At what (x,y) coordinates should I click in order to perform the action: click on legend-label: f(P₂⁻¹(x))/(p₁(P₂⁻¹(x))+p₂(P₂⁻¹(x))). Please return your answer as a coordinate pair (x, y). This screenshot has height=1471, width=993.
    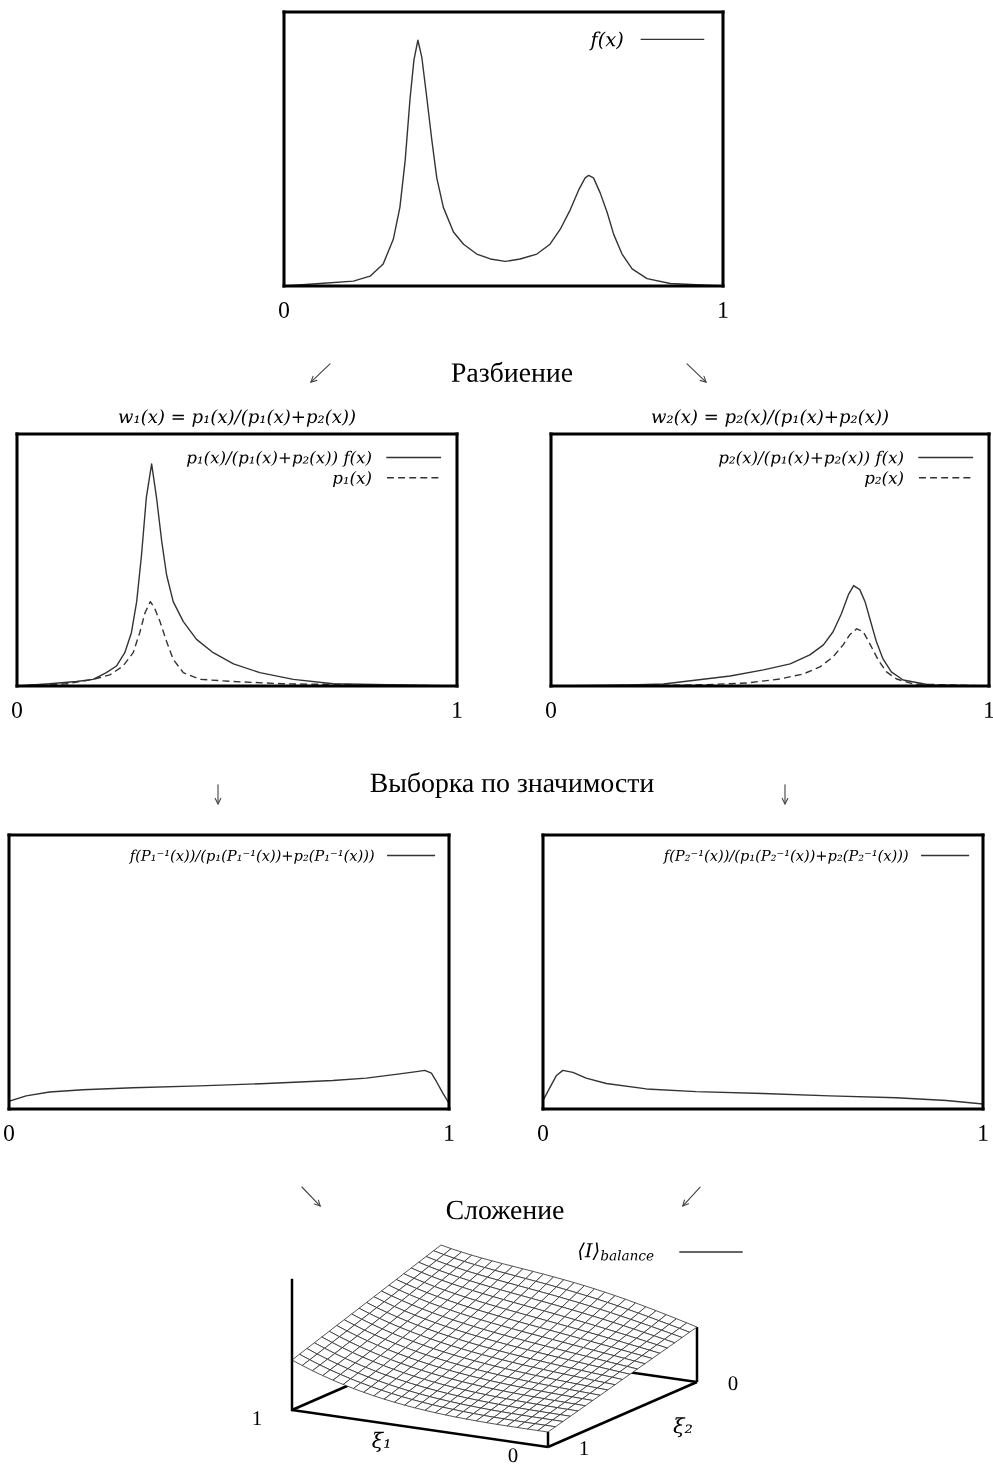
    Looking at the image, I should click on (785, 856).